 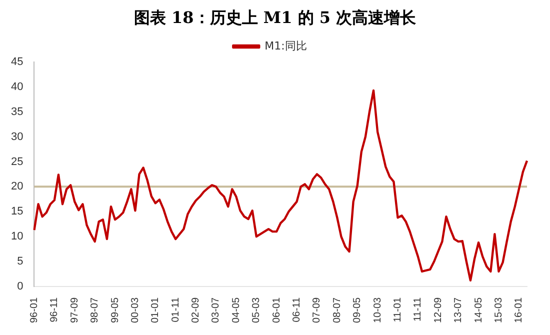 I want to click on x-tick-label: 00-03, so click(x=135, y=309).